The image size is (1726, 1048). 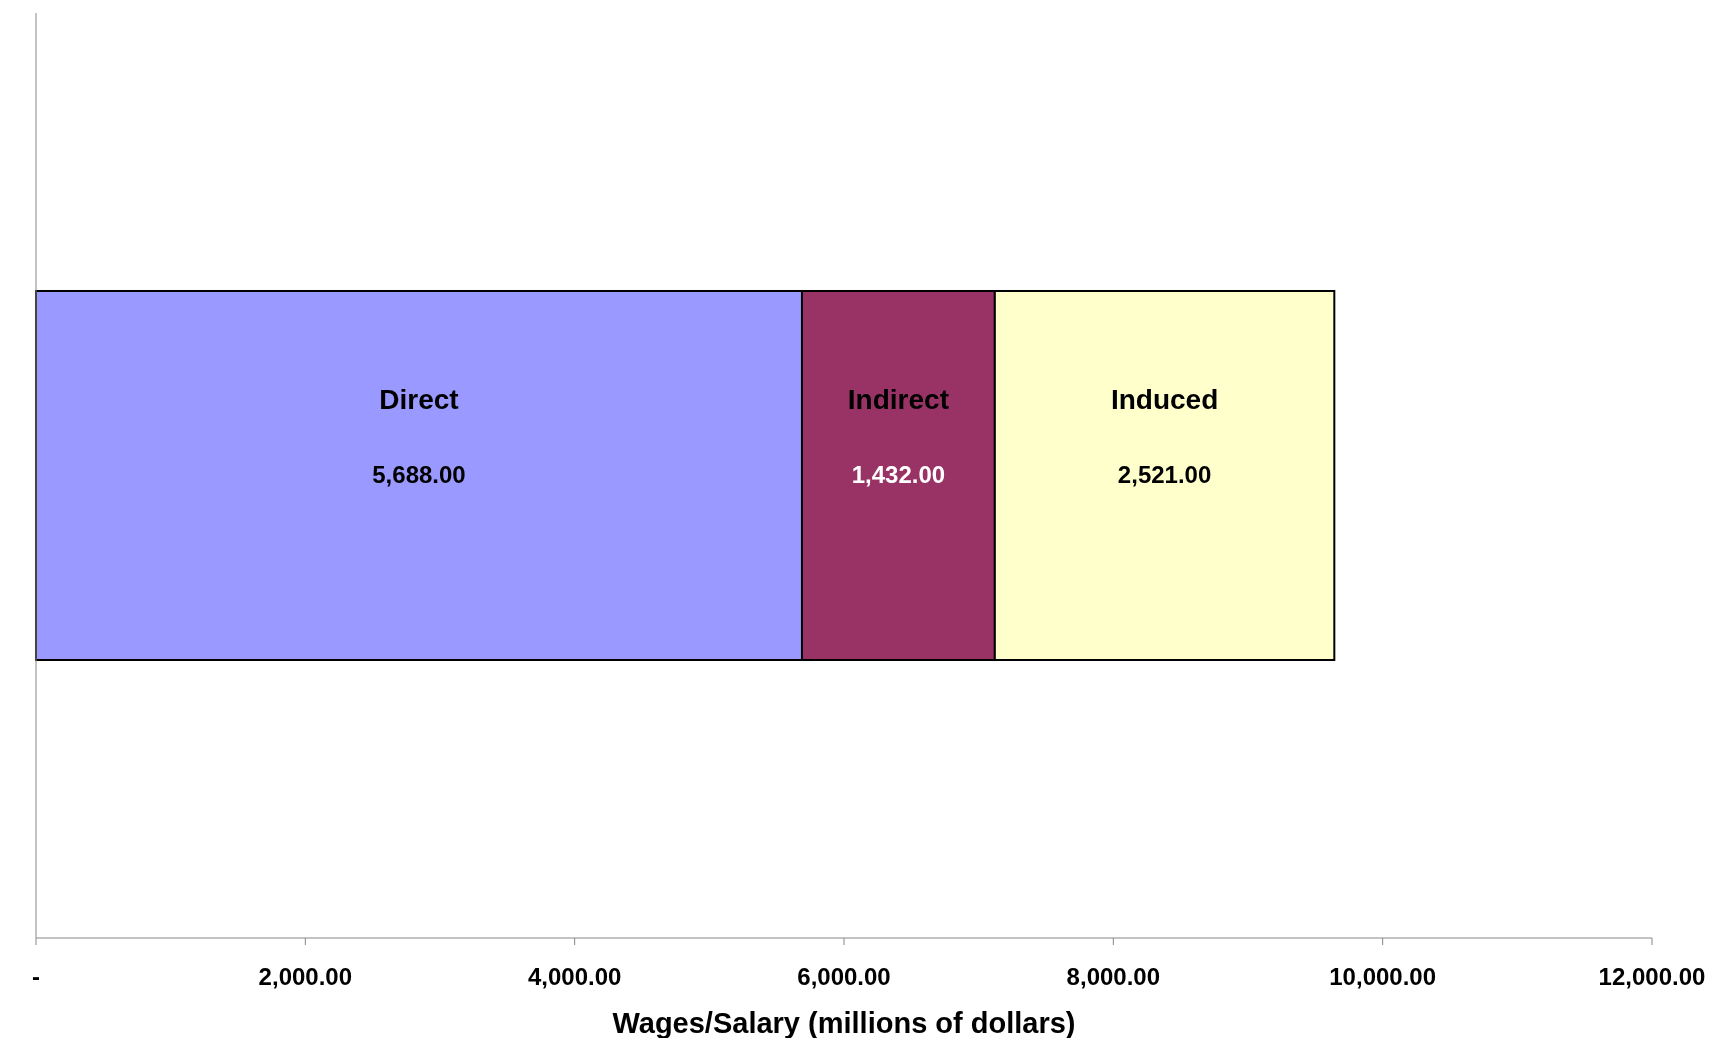 What do you see at coordinates (574, 976) in the screenshot?
I see `x-tick-label: 4,000.00` at bounding box center [574, 976].